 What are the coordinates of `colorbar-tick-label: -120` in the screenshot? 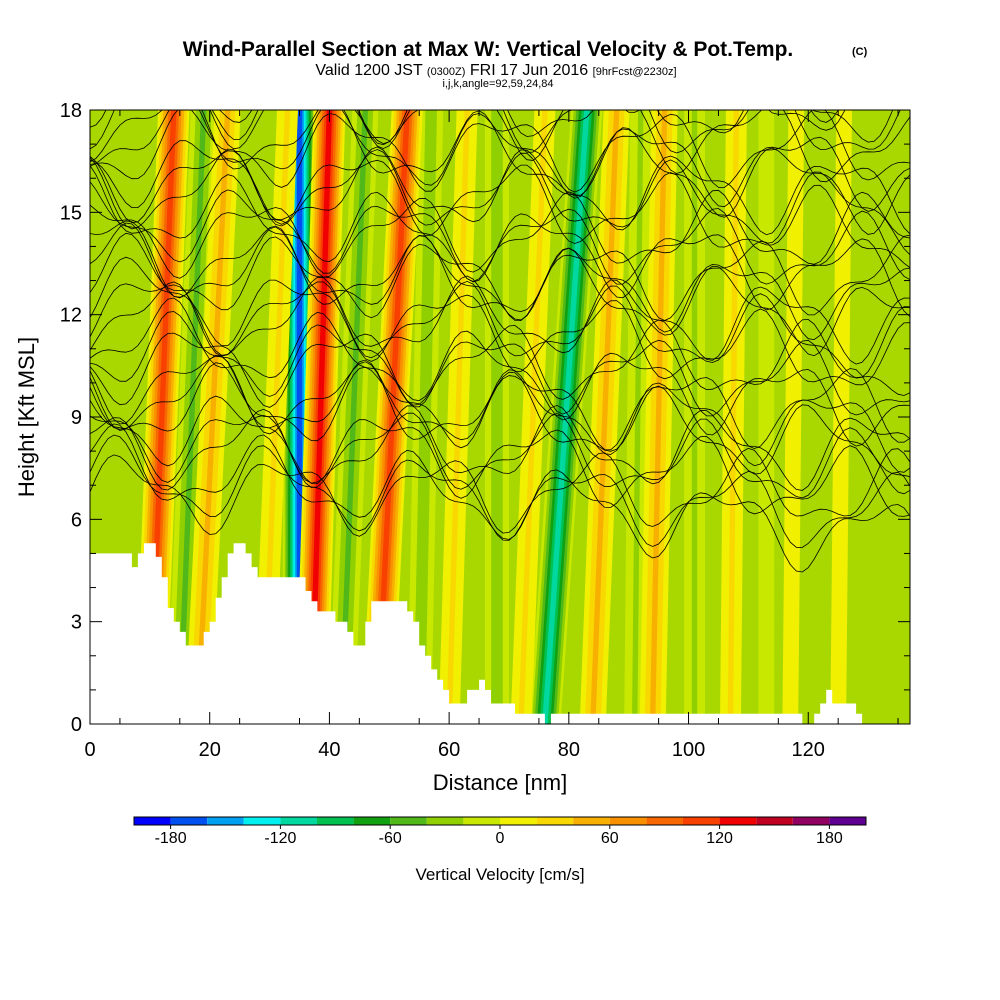 It's located at (280, 838).